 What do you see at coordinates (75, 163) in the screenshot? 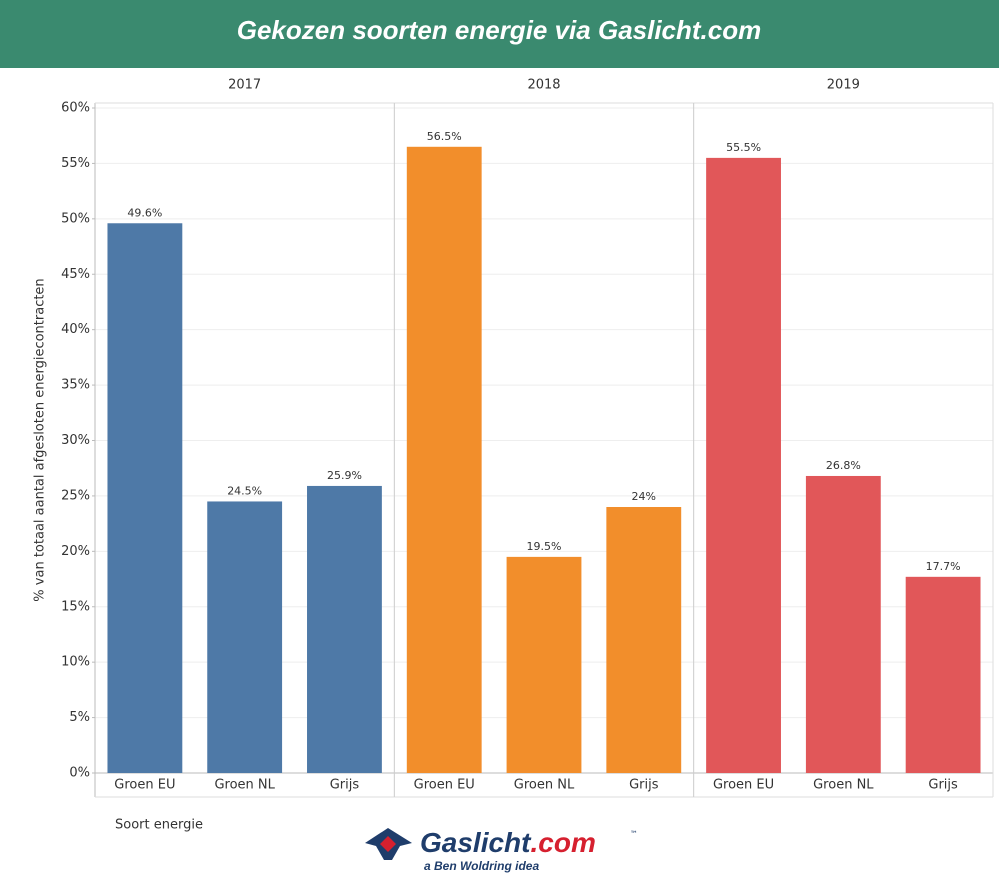
I see `y-tick-label: 55%` at bounding box center [75, 163].